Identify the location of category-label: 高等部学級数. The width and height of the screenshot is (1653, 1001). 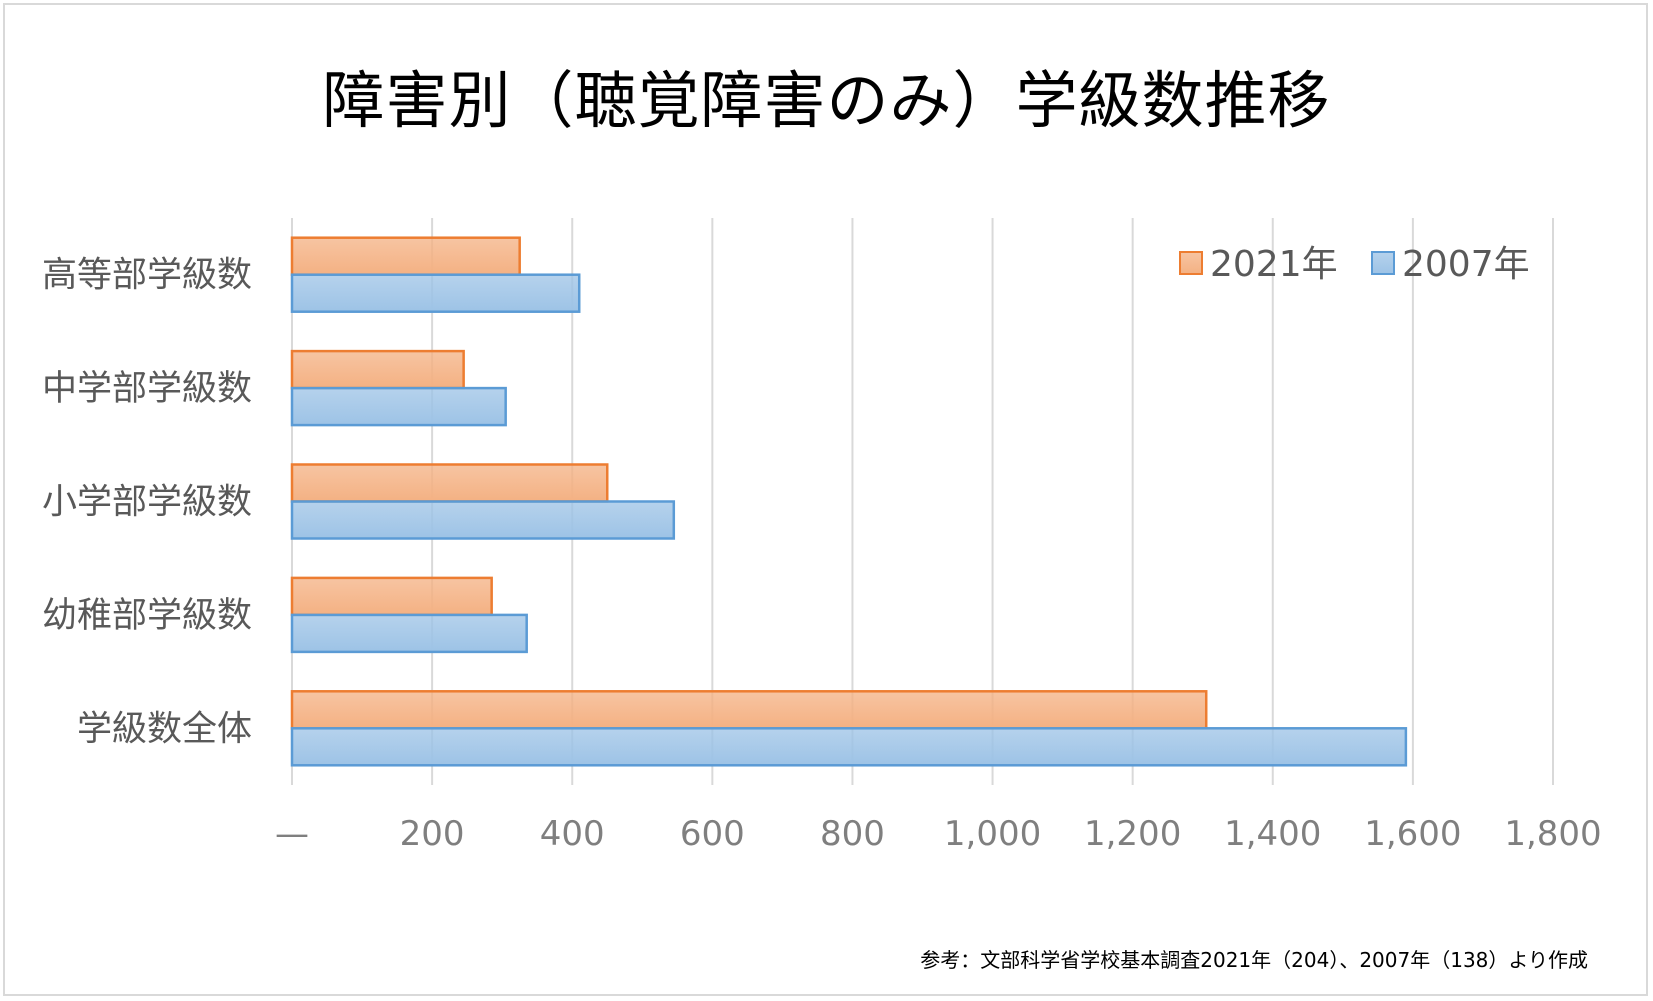
(147, 276).